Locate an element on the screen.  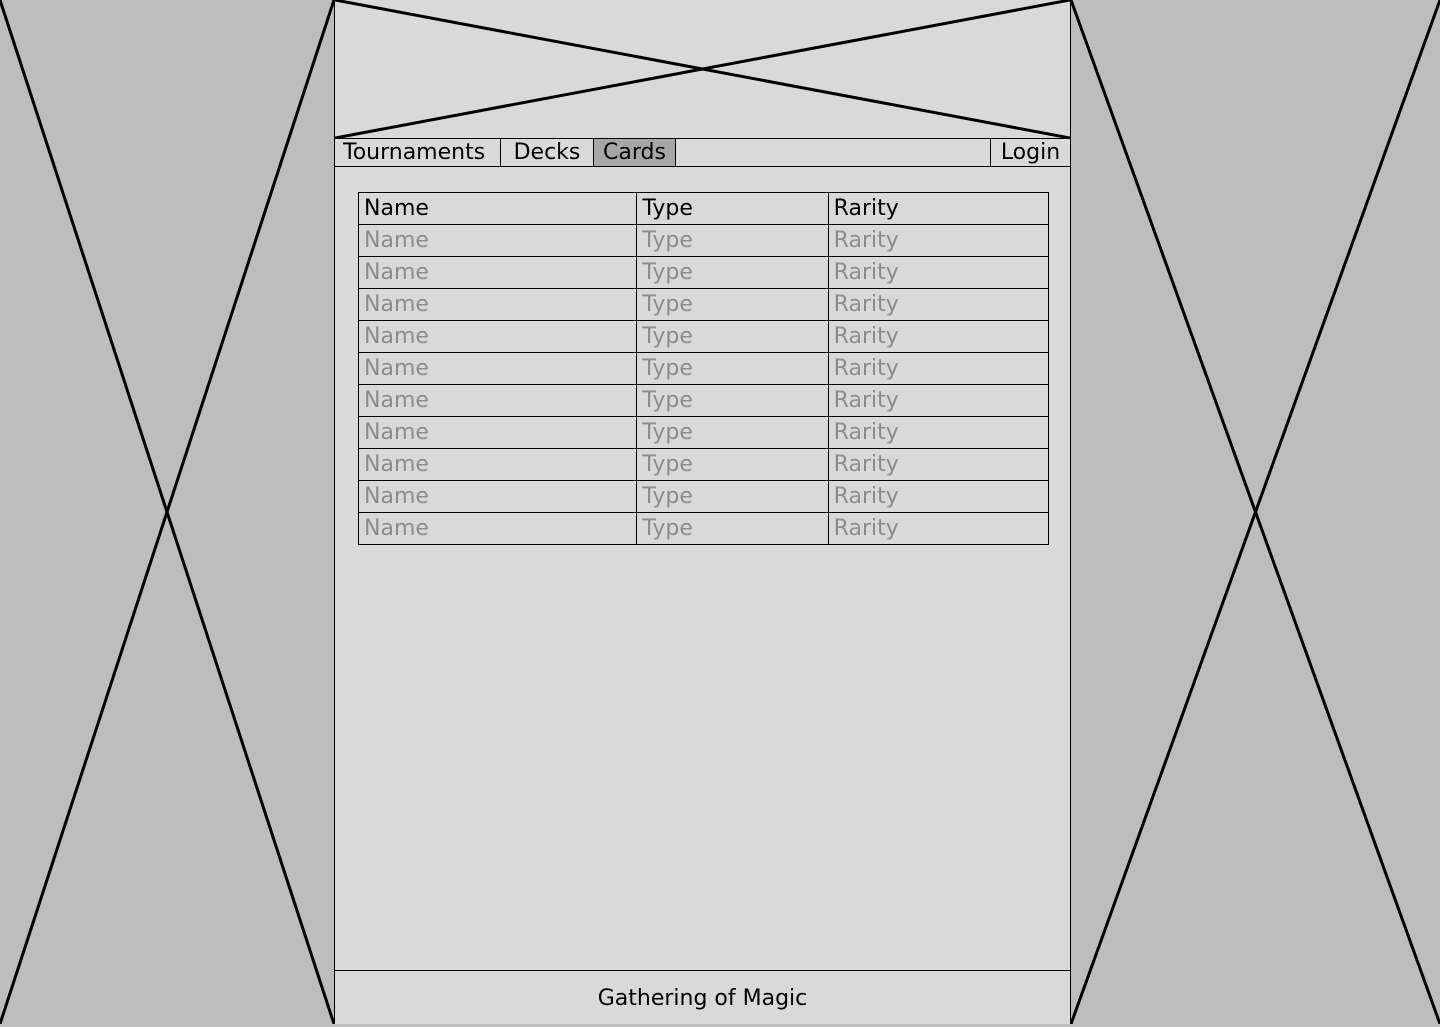
tab-decks: Decks is located at coordinates (547, 152).